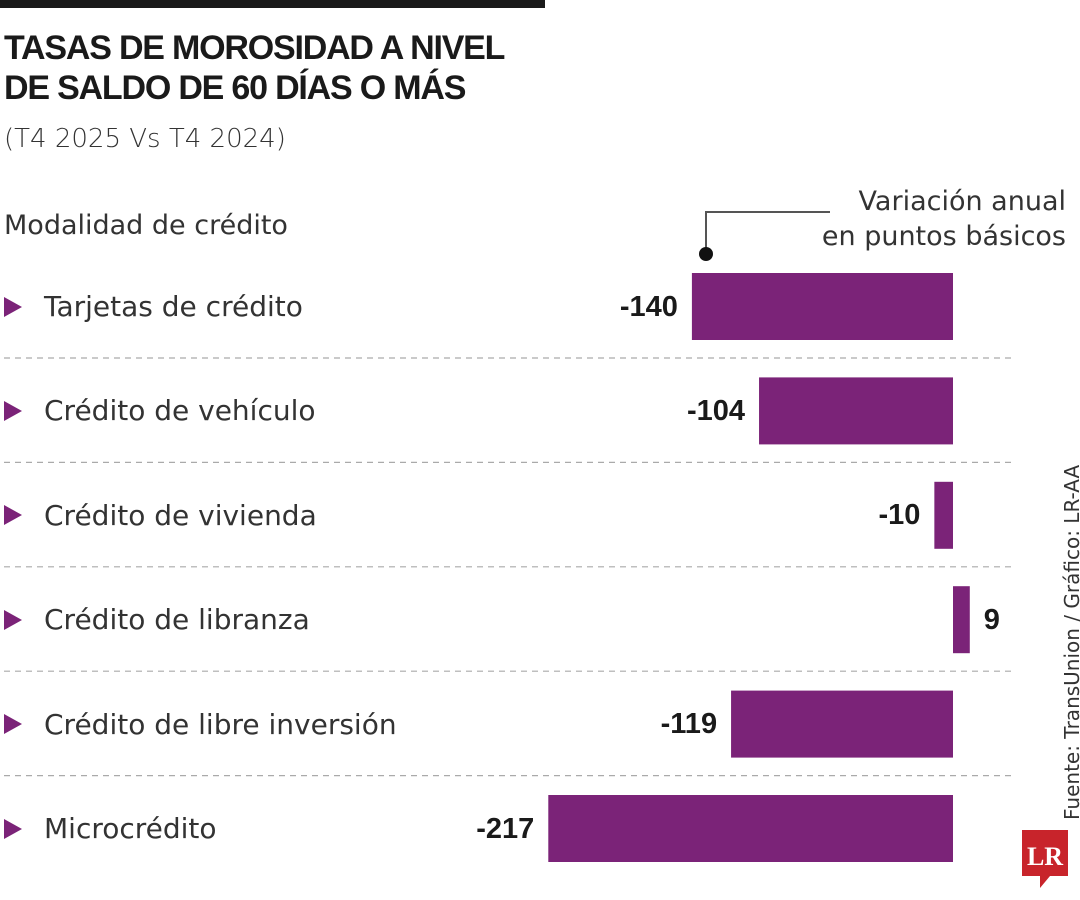 This screenshot has height=900, width=1080. Describe the element at coordinates (767, 231) in the screenshot. I see `annotation-leader-line` at that location.